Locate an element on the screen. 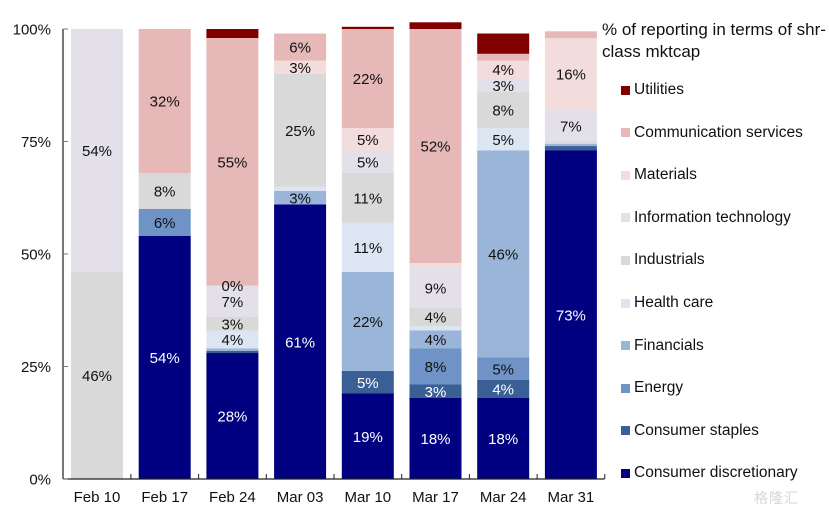 The image size is (829, 516). legend-label: Information technology is located at coordinates (712, 217).